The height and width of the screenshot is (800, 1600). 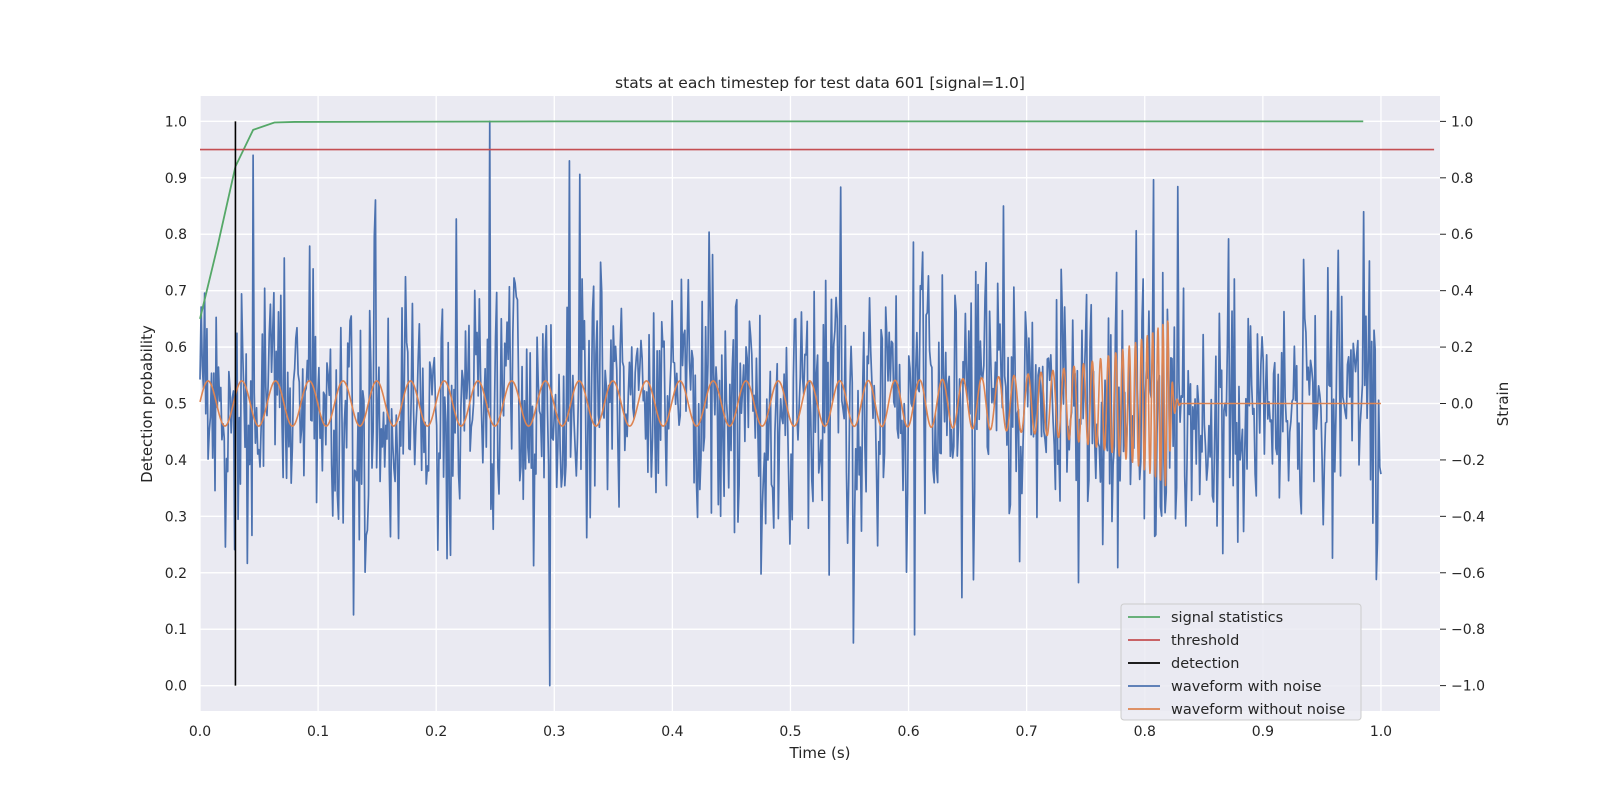 I want to click on legend-label-waveform-without-noise: waveform without noise, so click(x=1258, y=710).